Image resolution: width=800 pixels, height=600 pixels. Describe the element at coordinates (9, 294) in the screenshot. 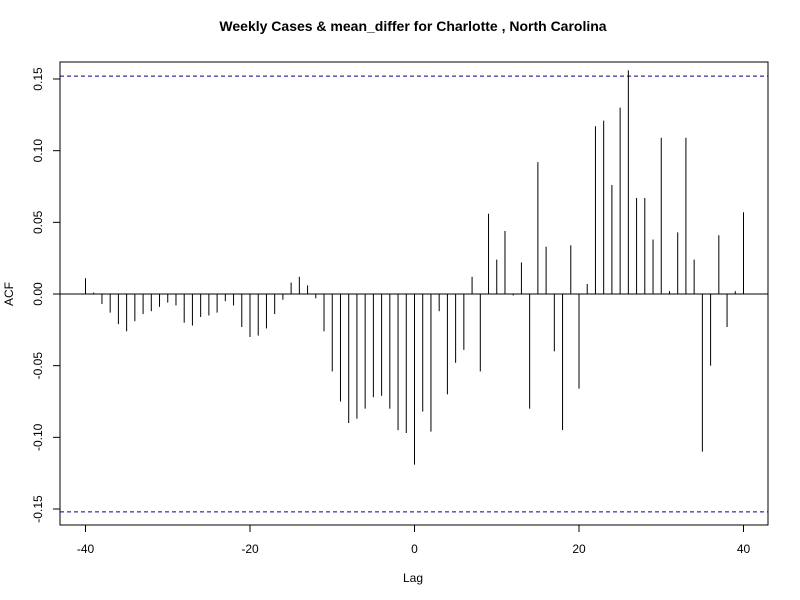

I see `y-axis-label: ACF` at that location.